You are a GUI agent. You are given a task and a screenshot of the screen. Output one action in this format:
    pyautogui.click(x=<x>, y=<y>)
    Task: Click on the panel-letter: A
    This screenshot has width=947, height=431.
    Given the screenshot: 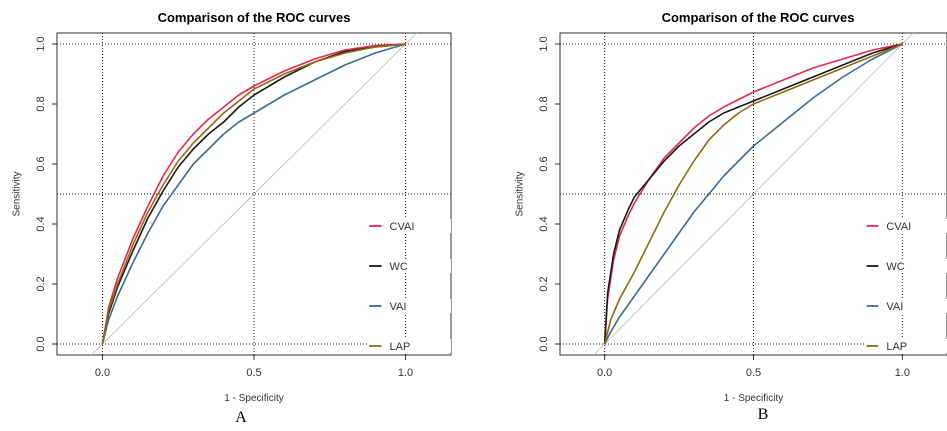 What is the action you would take?
    pyautogui.click(x=241, y=417)
    